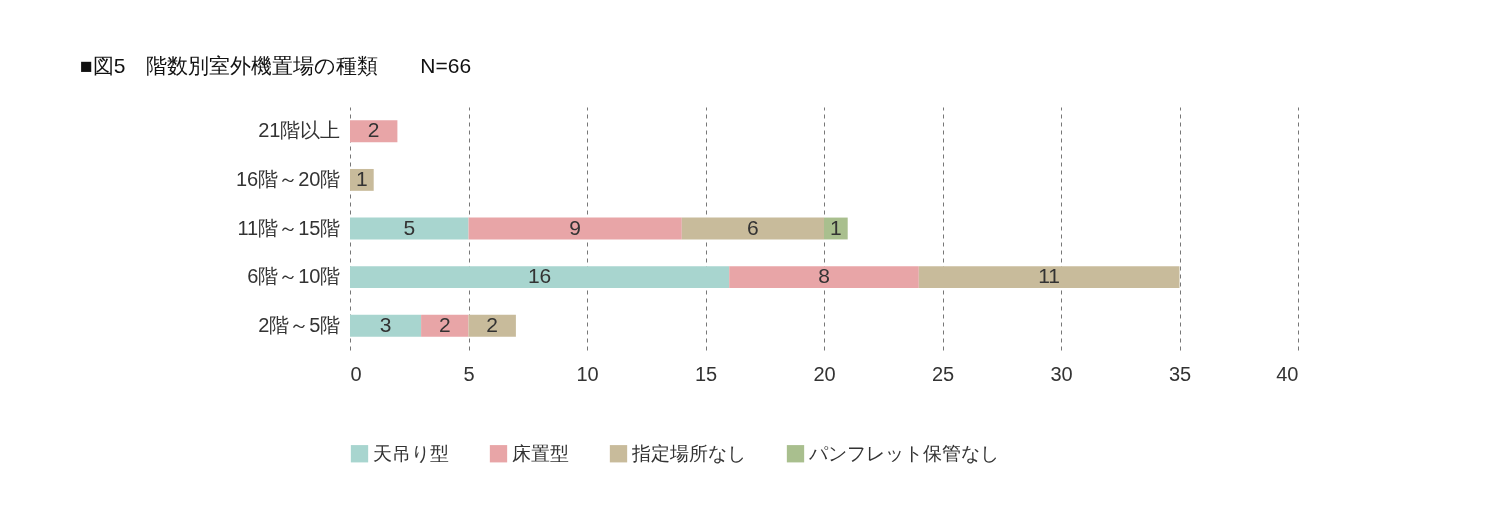  What do you see at coordinates (288, 178) in the screenshot?
I see `y-tick-label: 16階～20階` at bounding box center [288, 178].